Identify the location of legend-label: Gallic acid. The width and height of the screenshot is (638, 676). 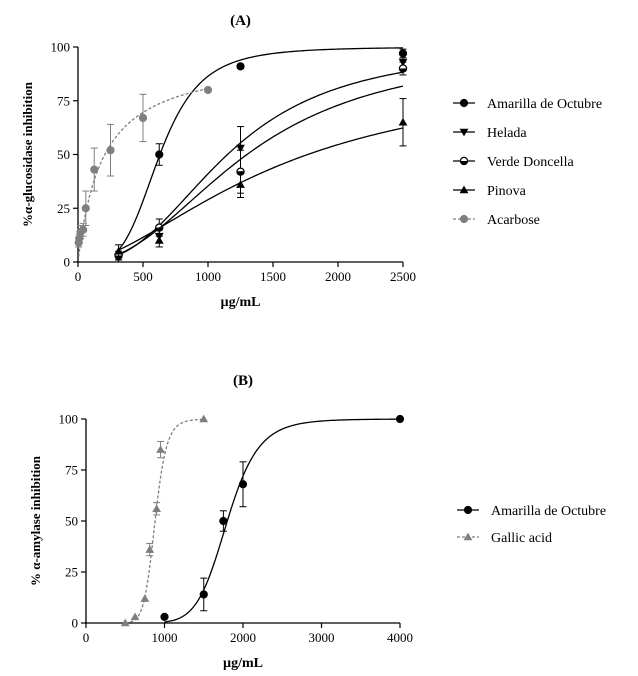
(521, 538).